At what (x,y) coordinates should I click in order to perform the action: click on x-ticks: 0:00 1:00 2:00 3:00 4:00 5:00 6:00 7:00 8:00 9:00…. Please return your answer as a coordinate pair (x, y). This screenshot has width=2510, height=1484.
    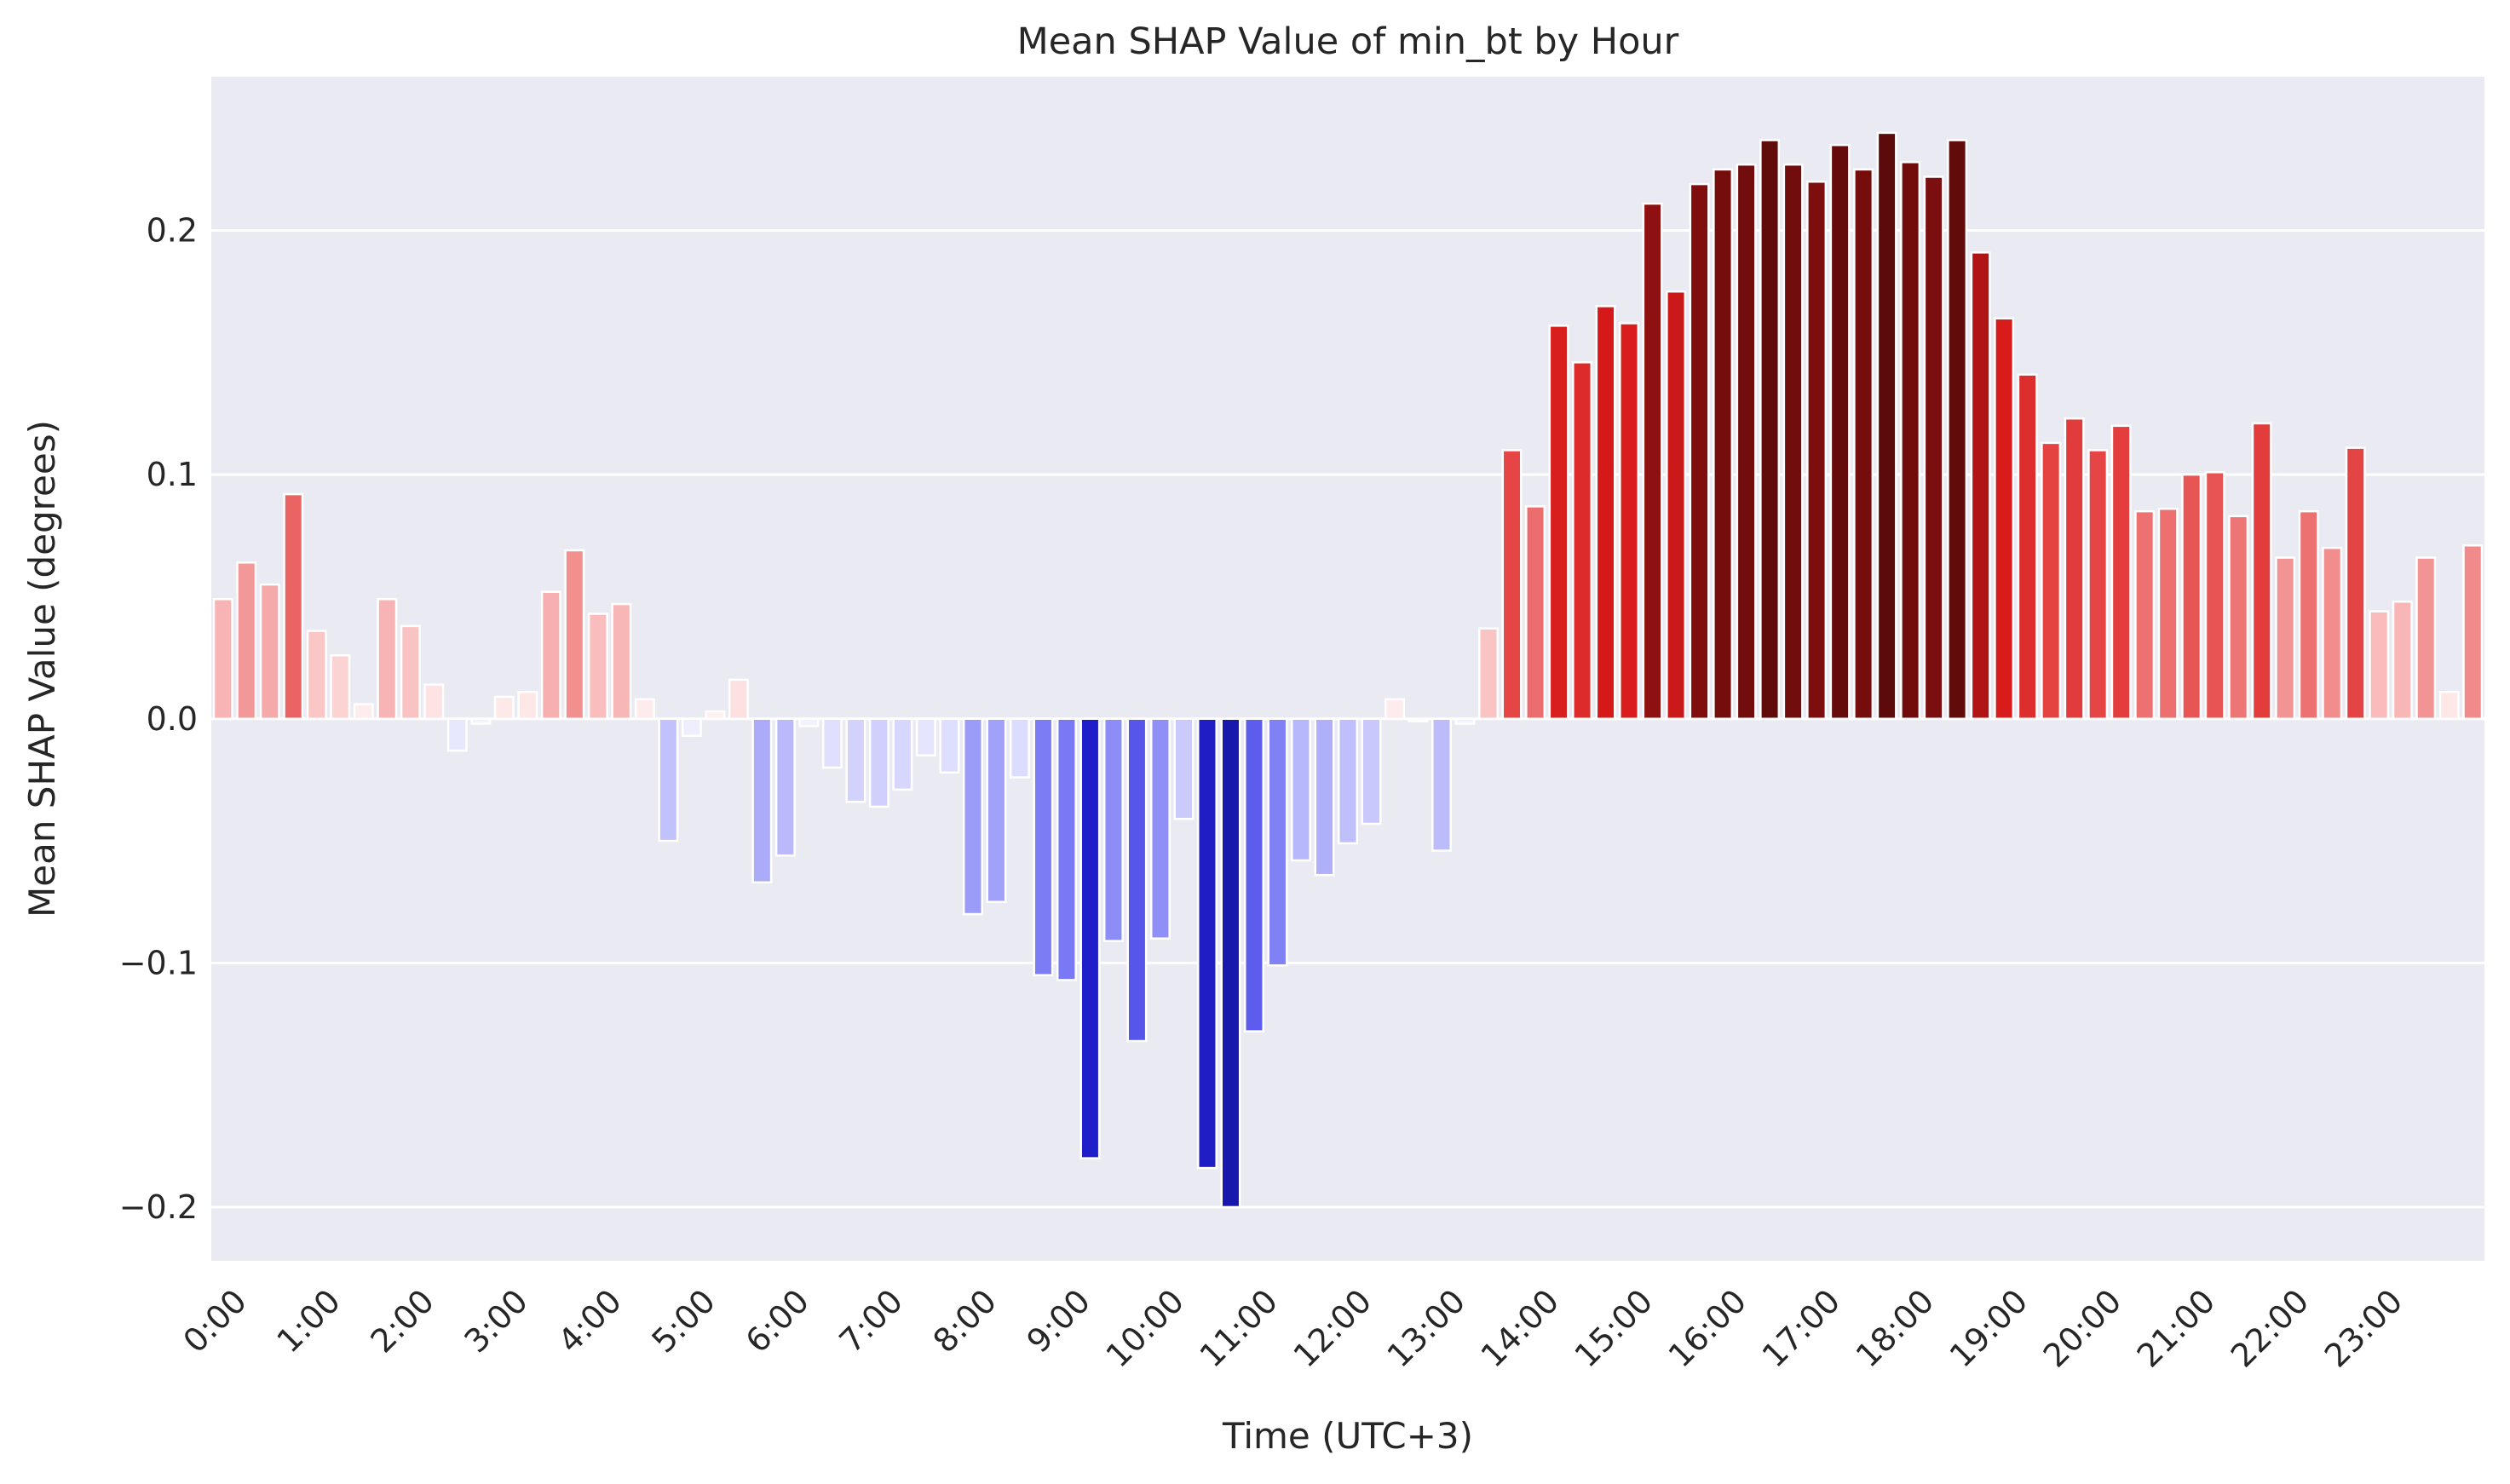
    Looking at the image, I should click on (1292, 1328).